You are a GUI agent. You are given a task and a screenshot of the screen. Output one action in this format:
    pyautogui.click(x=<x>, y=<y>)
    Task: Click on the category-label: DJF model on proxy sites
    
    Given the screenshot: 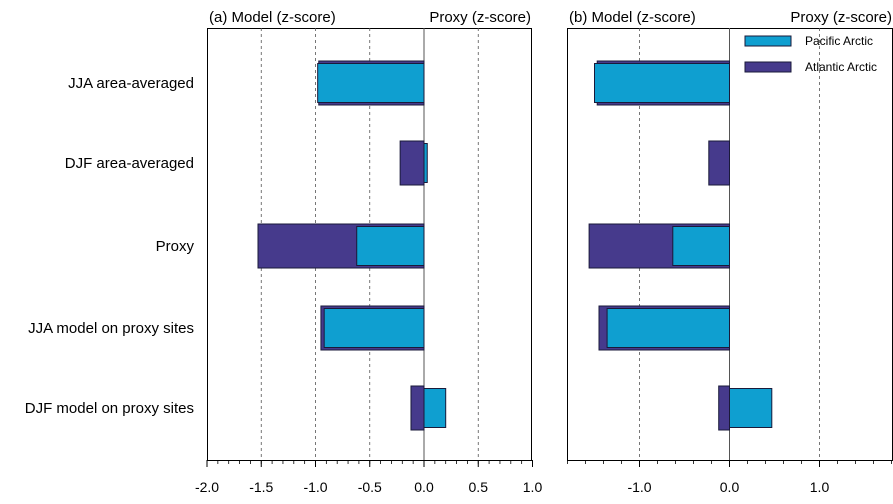 What is the action you would take?
    pyautogui.click(x=109, y=408)
    